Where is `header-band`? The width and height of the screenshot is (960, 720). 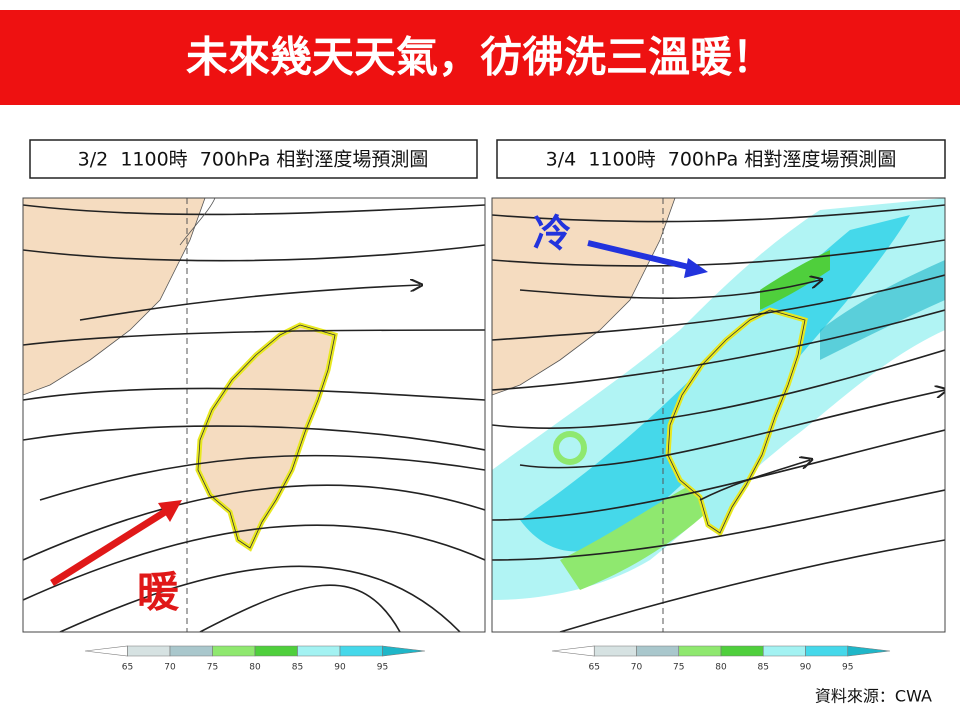
header-band is located at coordinates (480, 57).